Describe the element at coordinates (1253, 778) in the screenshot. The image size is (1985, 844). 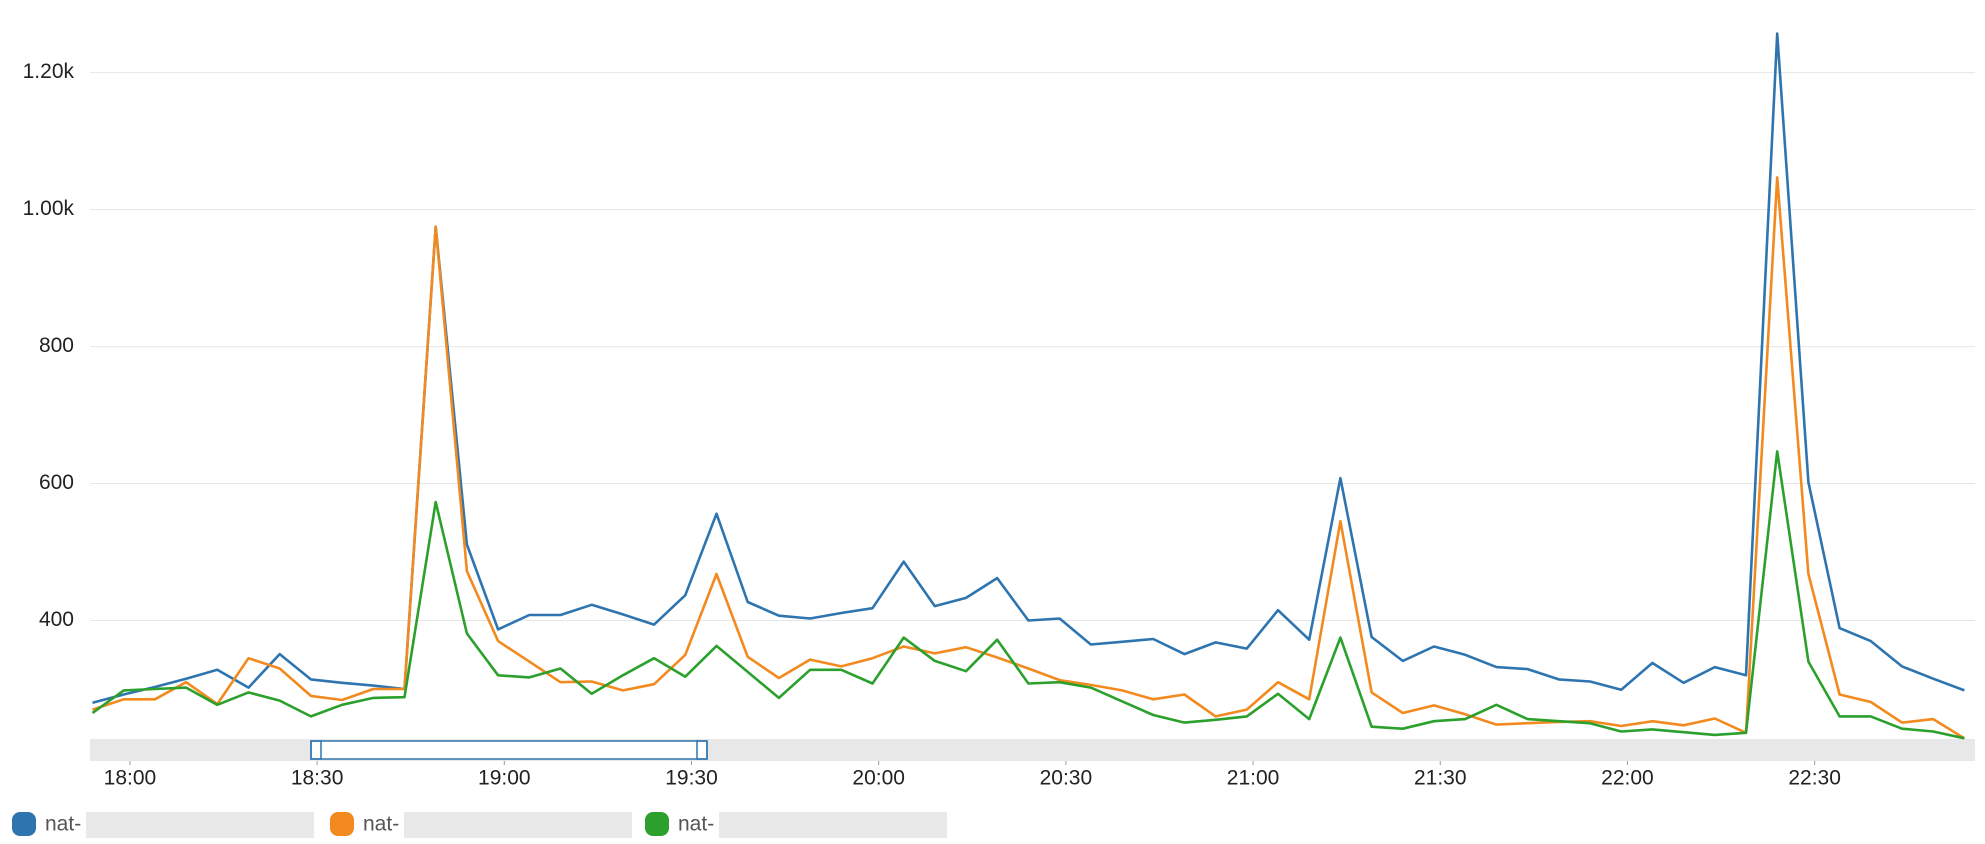
I see `x-tick-label: 21:00` at that location.